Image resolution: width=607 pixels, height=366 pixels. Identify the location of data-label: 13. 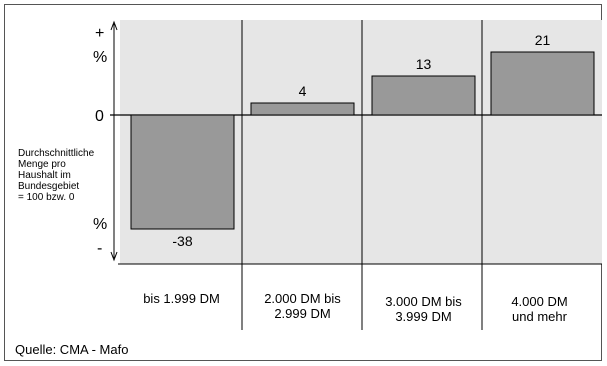
(424, 64).